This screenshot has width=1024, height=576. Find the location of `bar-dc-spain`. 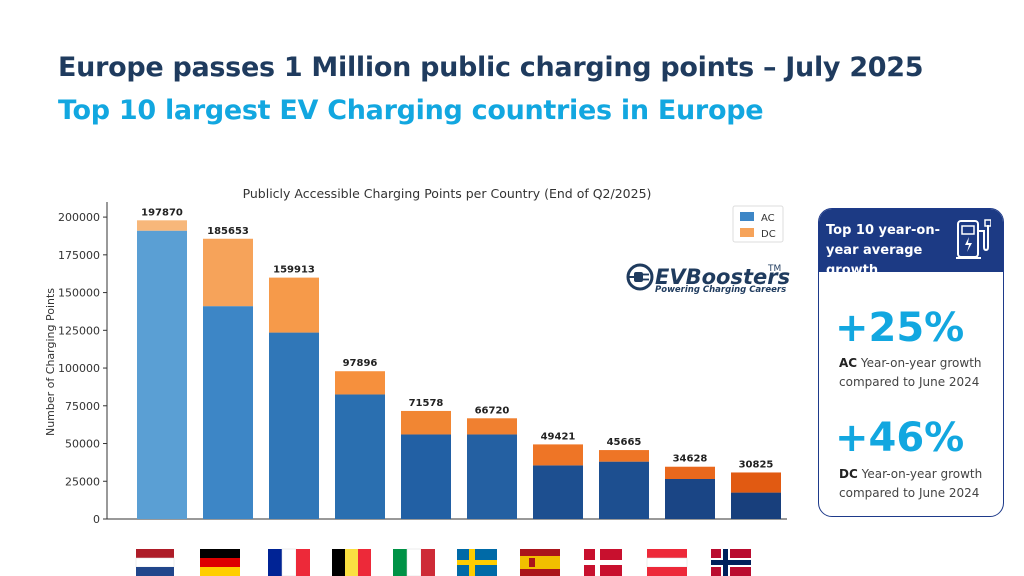

bar-dc-spain is located at coordinates (558, 455).